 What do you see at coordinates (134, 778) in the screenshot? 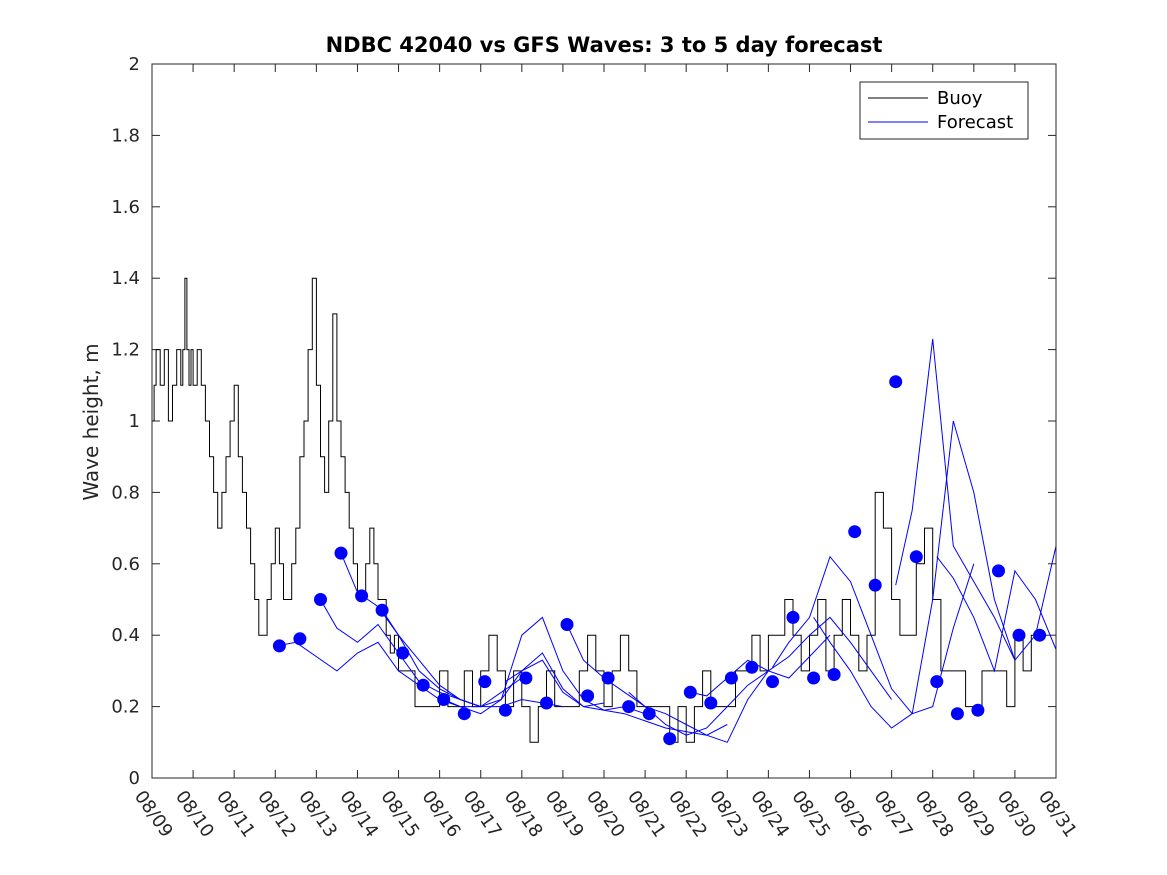
I see `y-tick-label: 0` at bounding box center [134, 778].